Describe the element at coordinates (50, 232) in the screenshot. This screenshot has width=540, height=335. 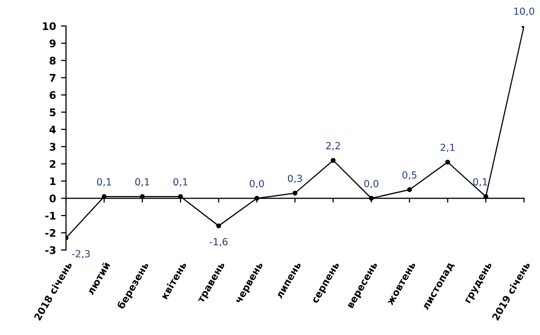
I see `y-tick-label: -2` at that location.